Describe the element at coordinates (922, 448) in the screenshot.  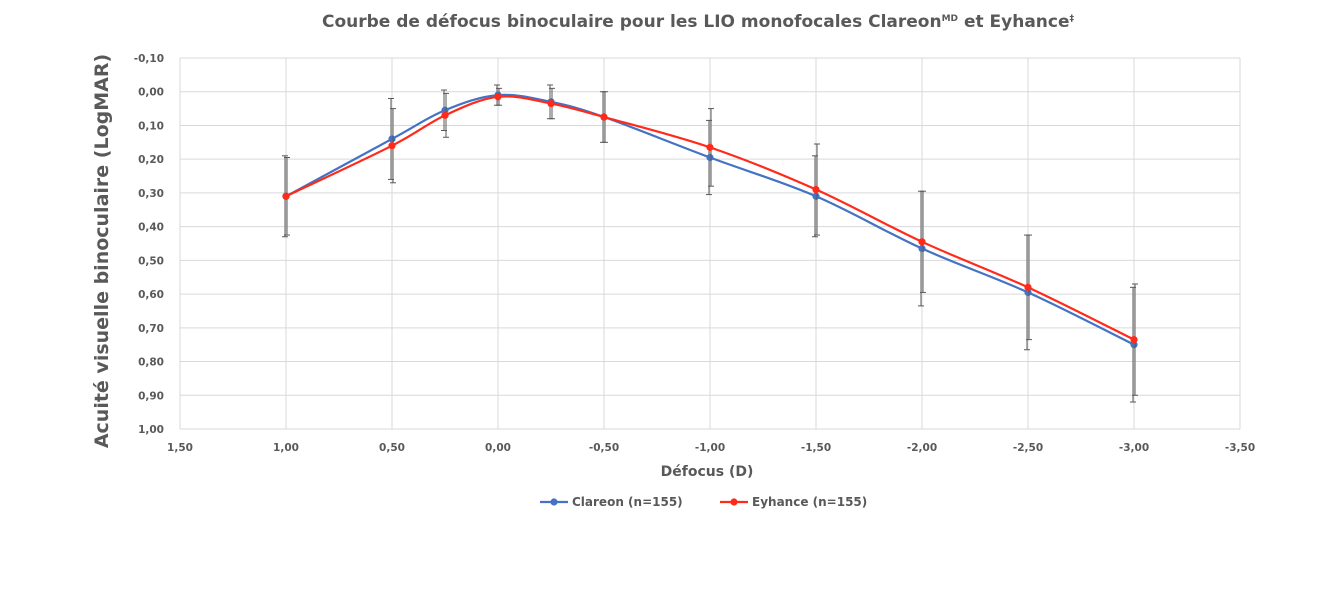
I see `x-tick-label: -2,00` at that location.